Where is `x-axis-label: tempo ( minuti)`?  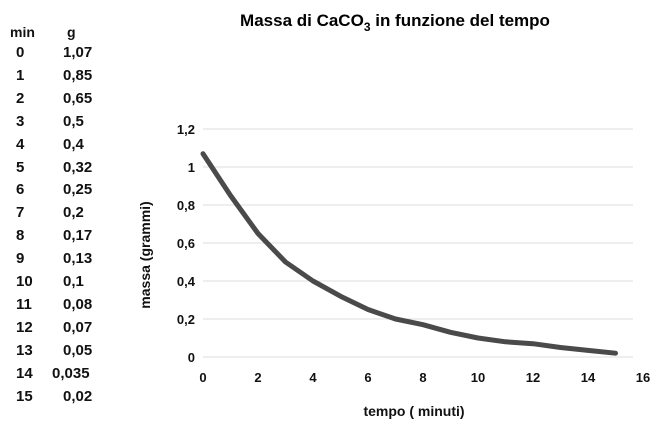 x-axis-label: tempo ( minuti) is located at coordinates (413, 411).